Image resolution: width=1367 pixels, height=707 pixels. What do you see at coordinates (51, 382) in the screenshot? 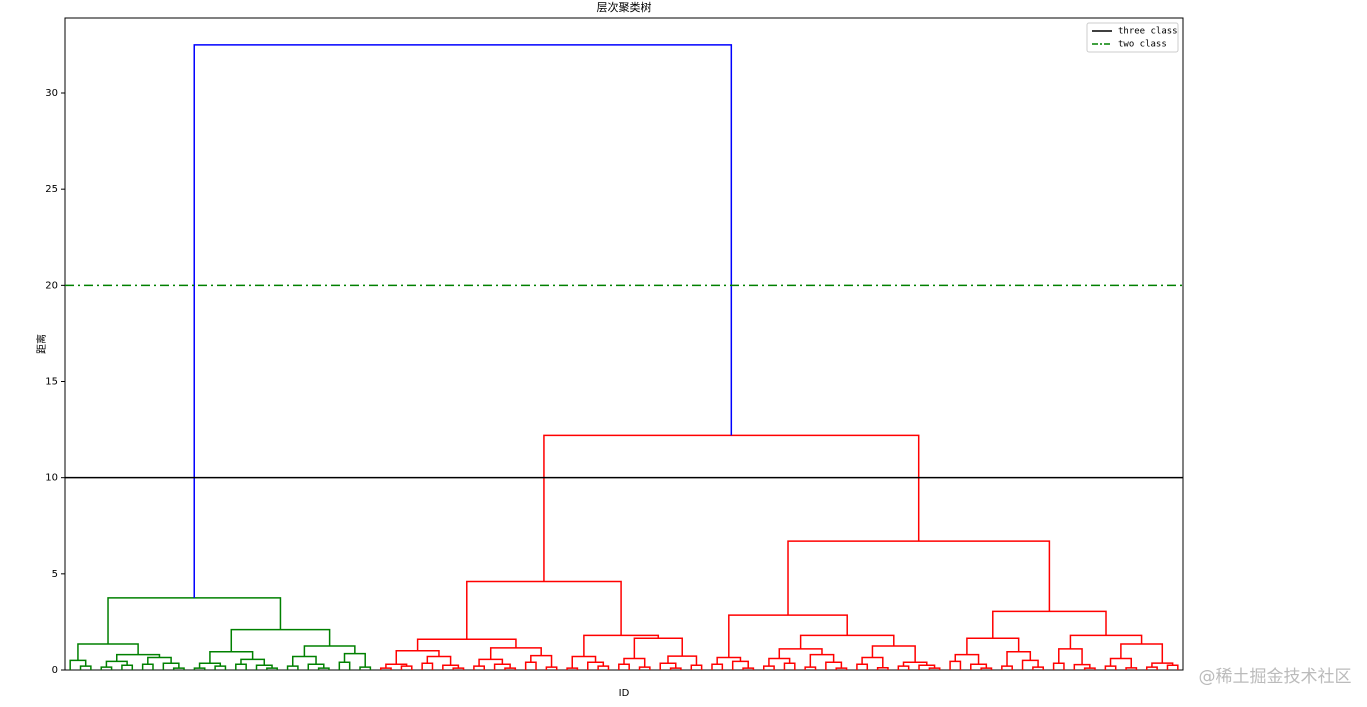
I see `y-tick-label: 15` at bounding box center [51, 382].